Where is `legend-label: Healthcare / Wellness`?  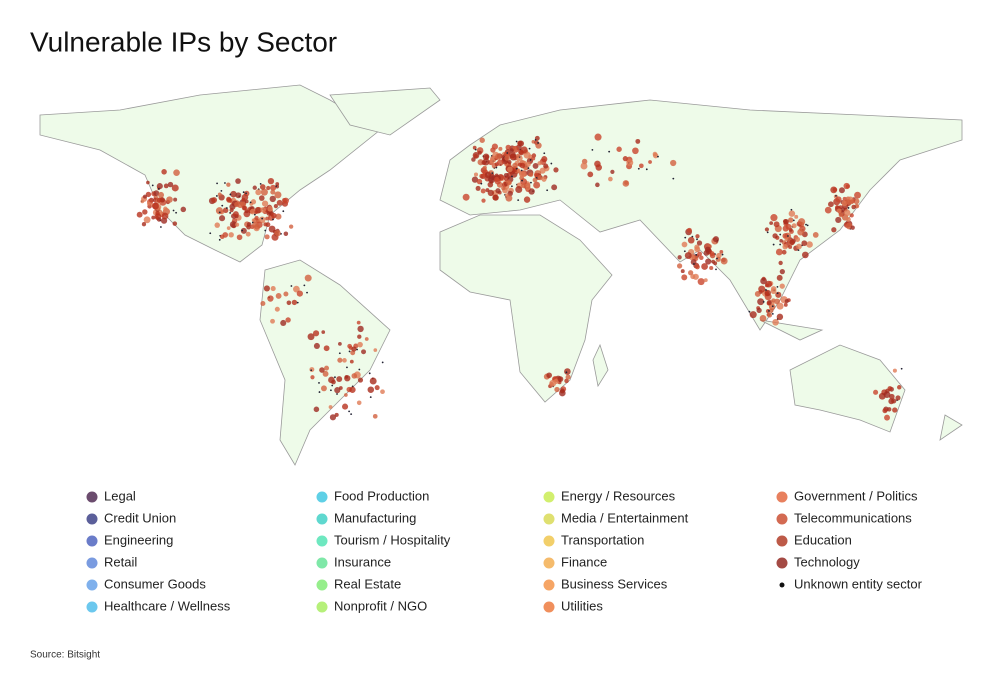 legend-label: Healthcare / Wellness is located at coordinates (167, 605).